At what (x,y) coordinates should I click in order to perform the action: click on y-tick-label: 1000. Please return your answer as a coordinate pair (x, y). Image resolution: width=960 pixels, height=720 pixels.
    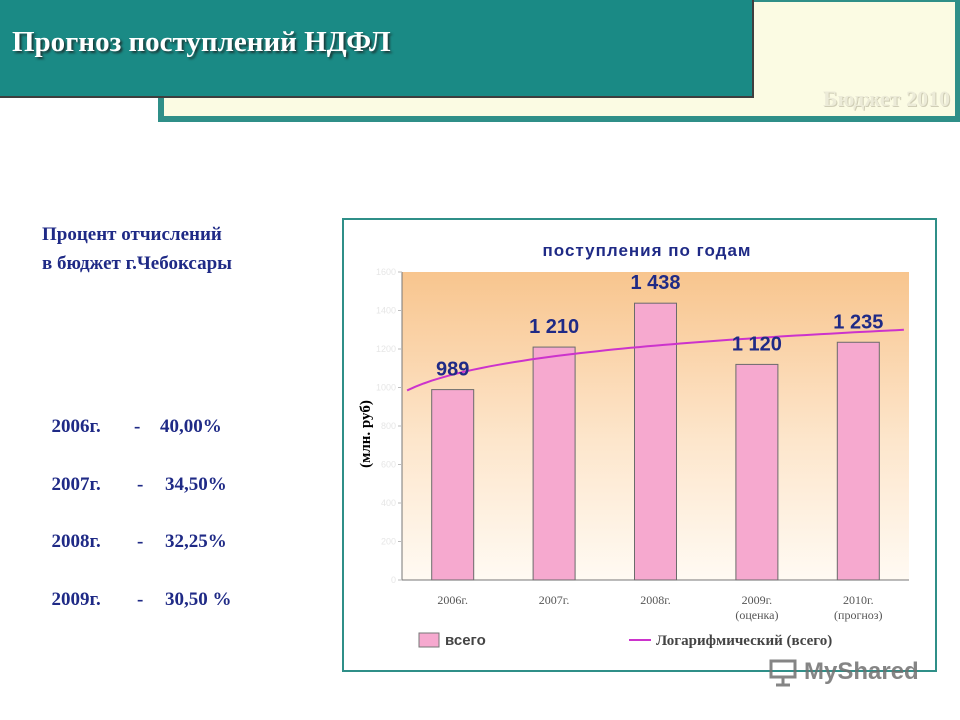
    Looking at the image, I should click on (386, 388).